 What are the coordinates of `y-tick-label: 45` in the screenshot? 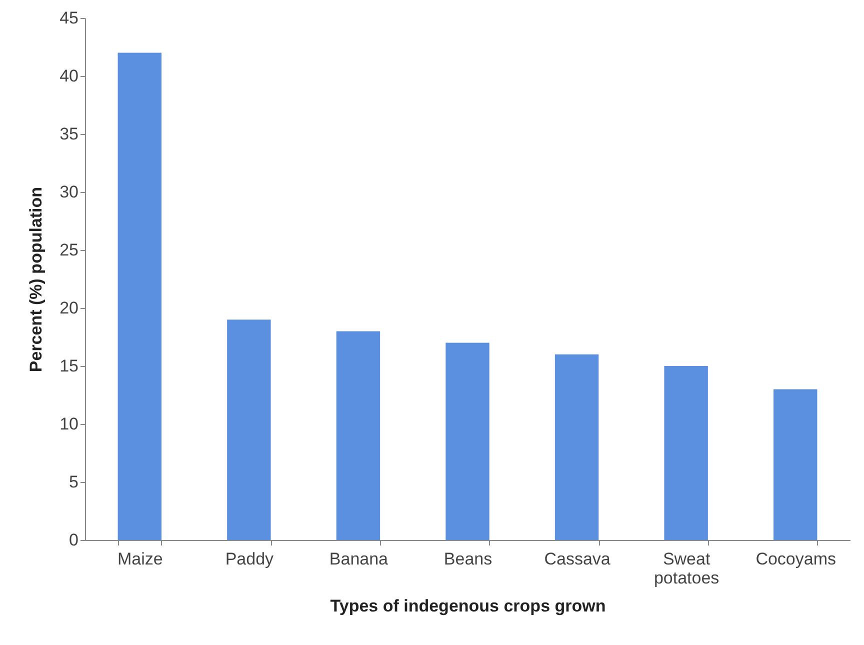 It's located at (69, 18).